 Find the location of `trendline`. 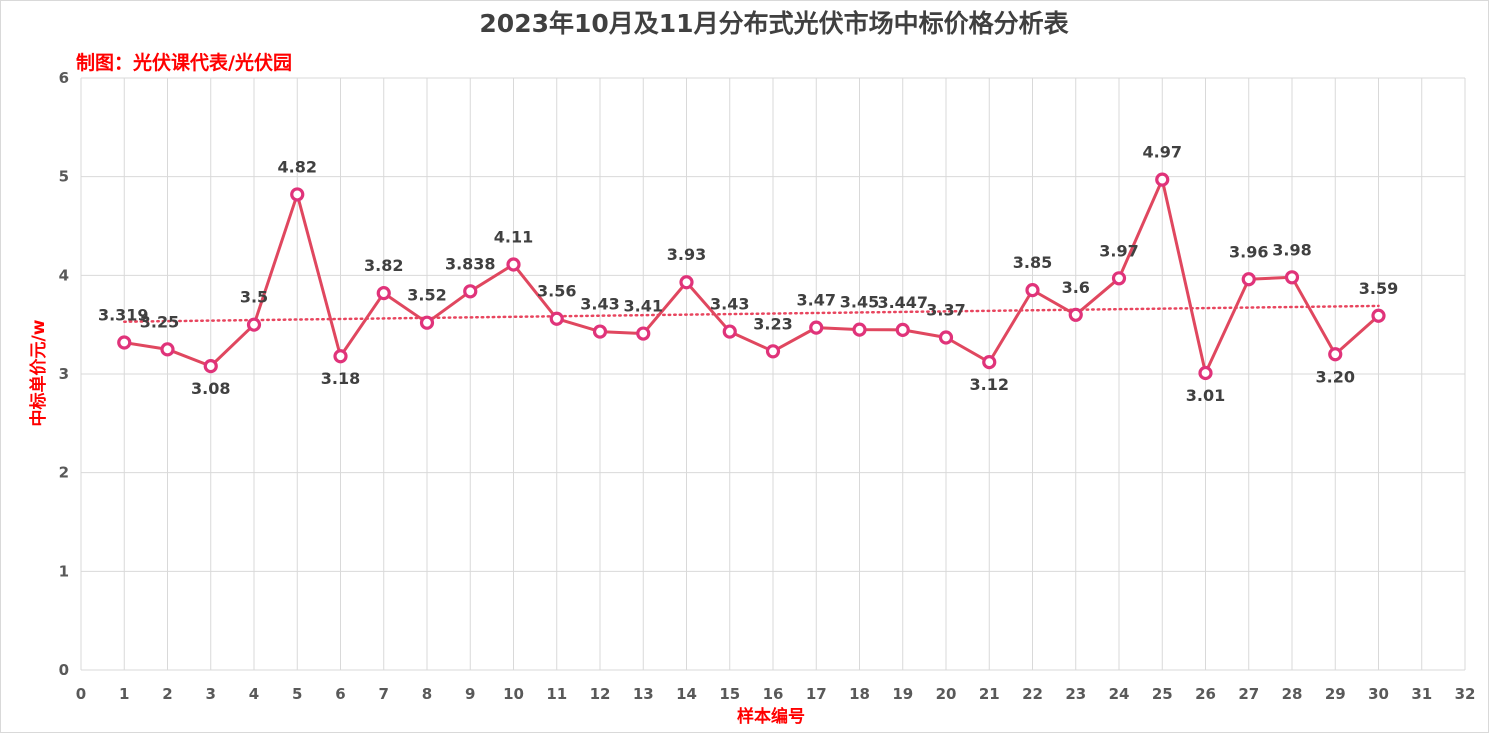

trendline is located at coordinates (751, 313).